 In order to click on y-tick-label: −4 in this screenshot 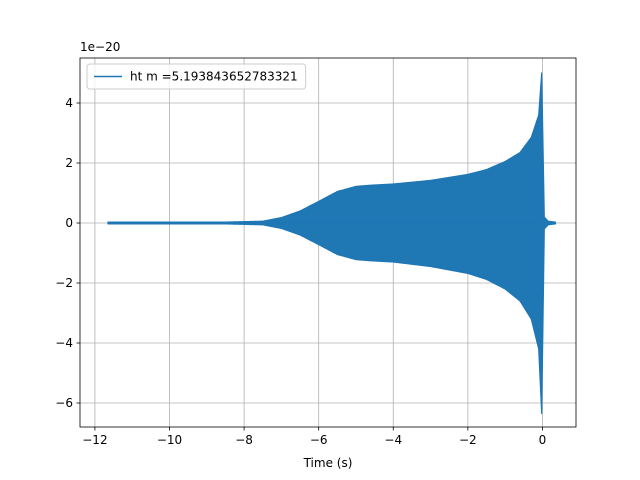, I will do `click(64, 343)`.